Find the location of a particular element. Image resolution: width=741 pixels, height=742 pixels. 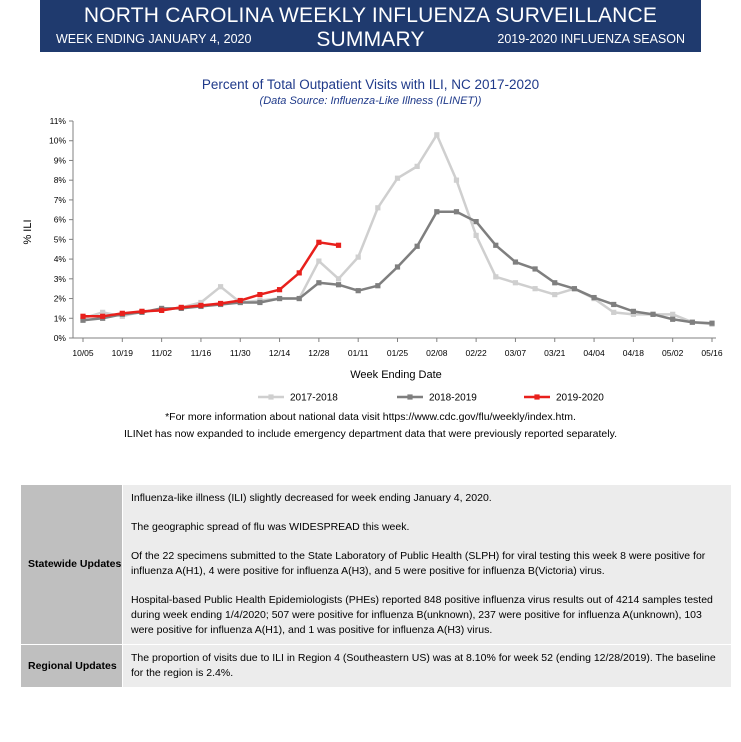

x-tick-label: 01/25 is located at coordinates (398, 353).